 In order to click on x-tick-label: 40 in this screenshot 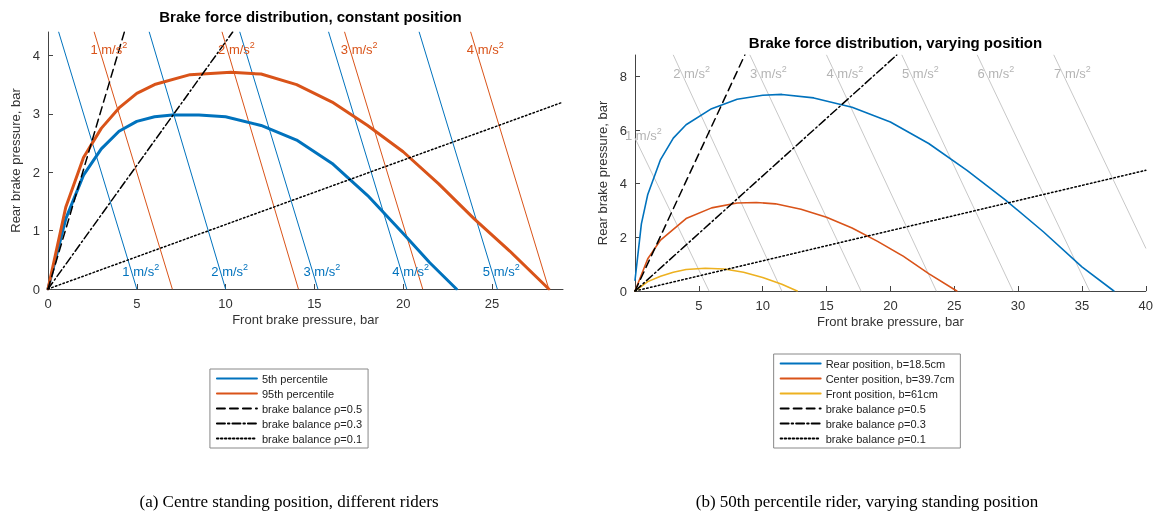, I will do `click(1145, 305)`.